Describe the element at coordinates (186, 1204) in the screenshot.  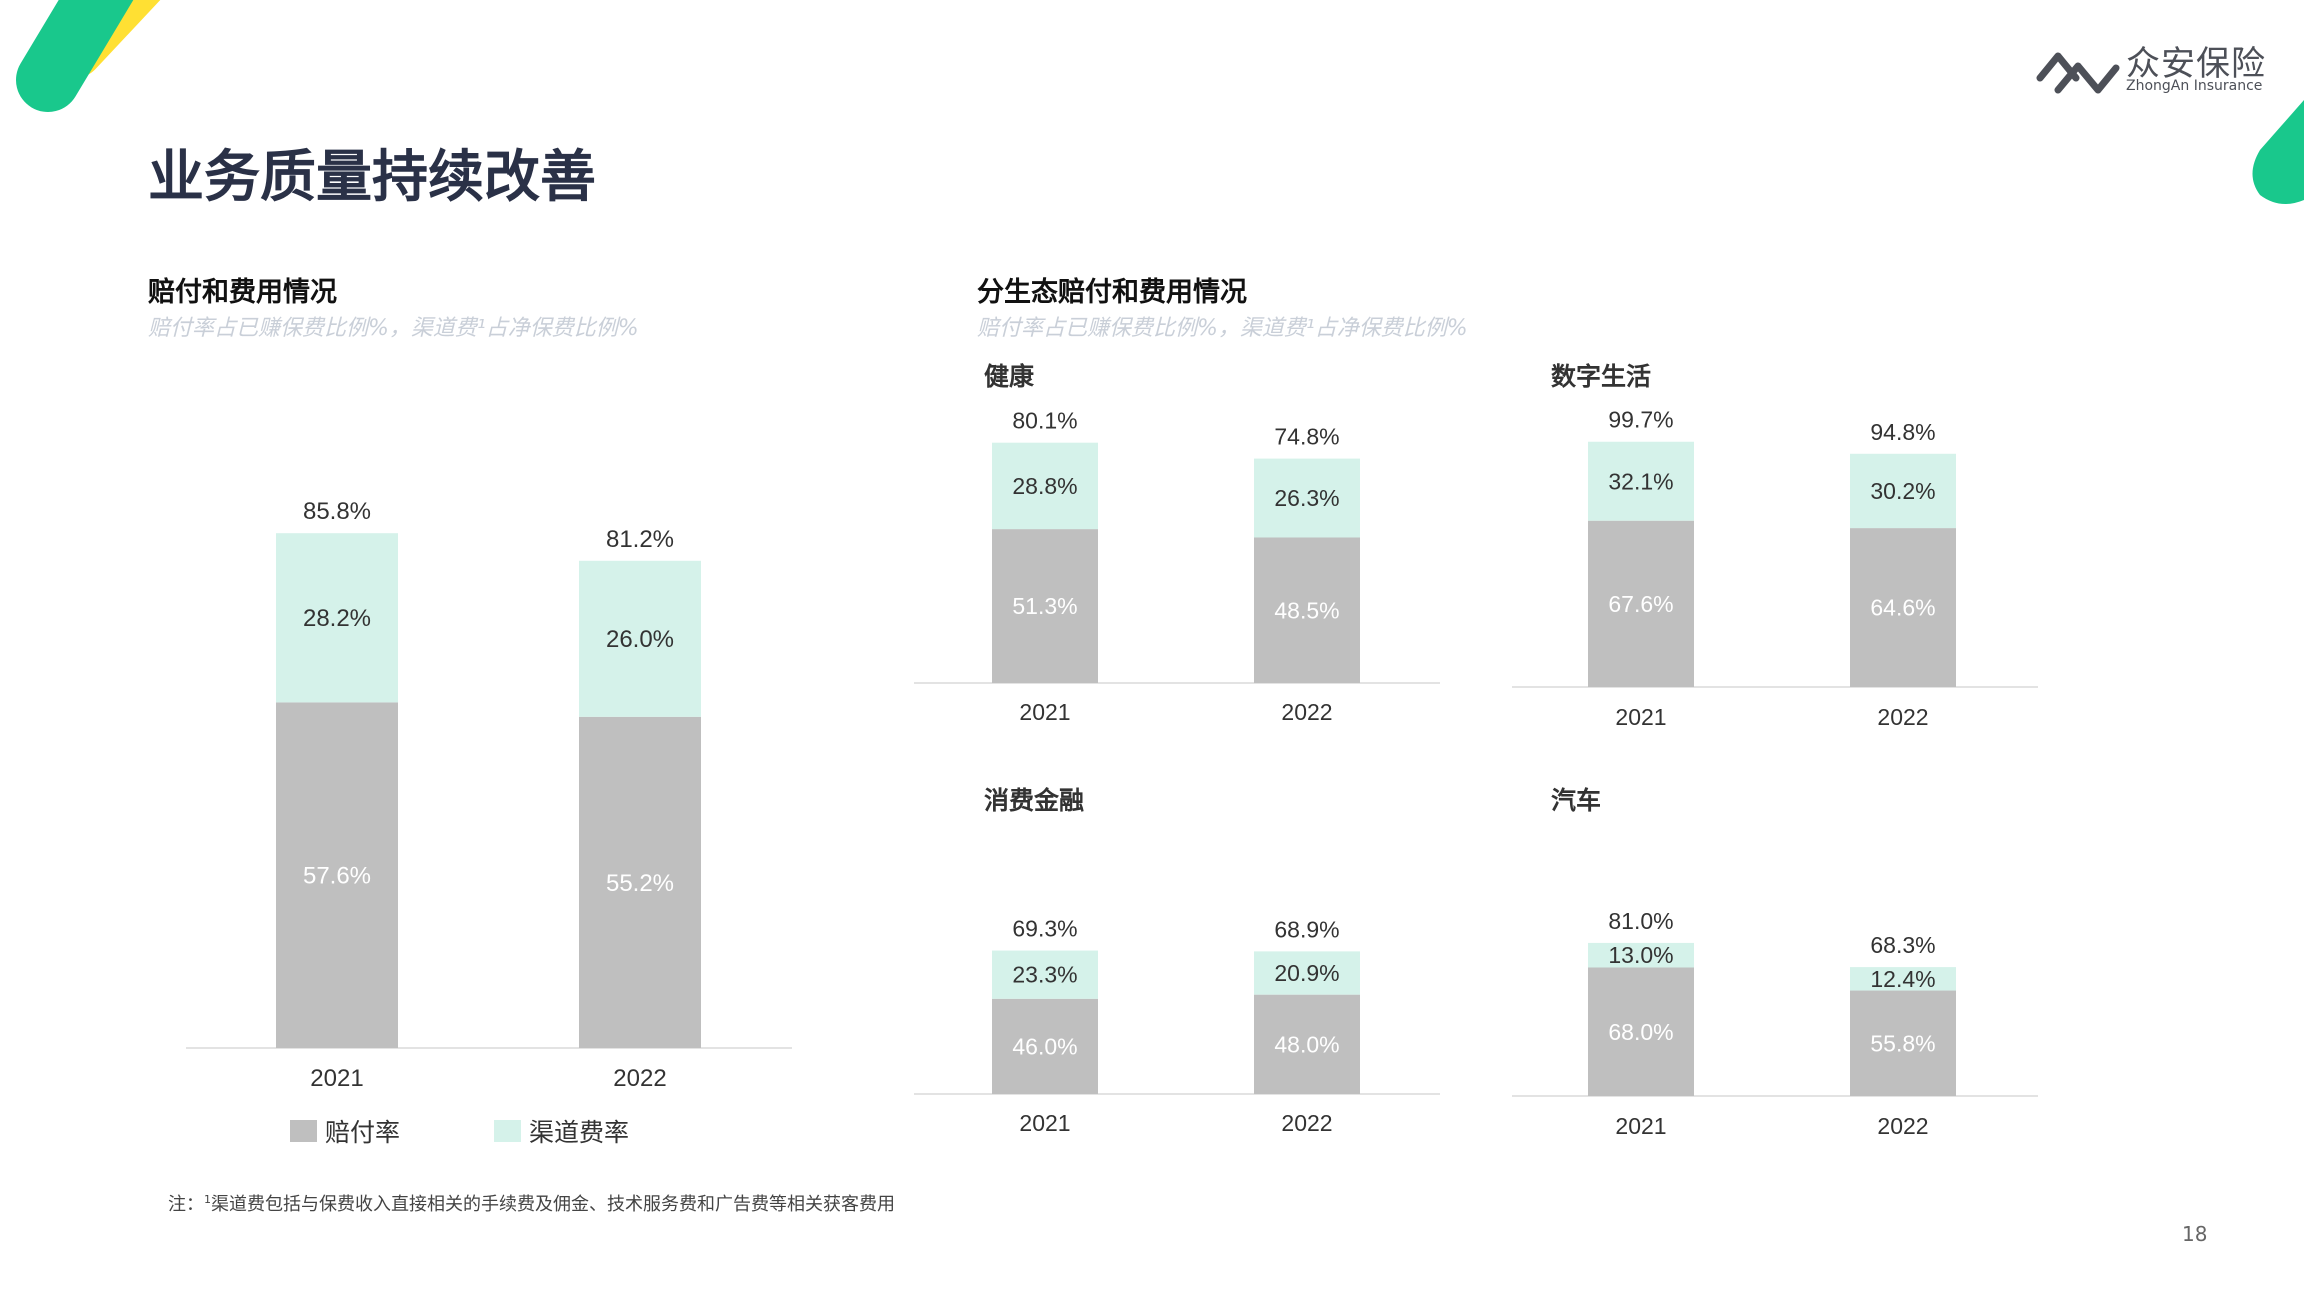
I see `footnote-mark: 注：` at that location.